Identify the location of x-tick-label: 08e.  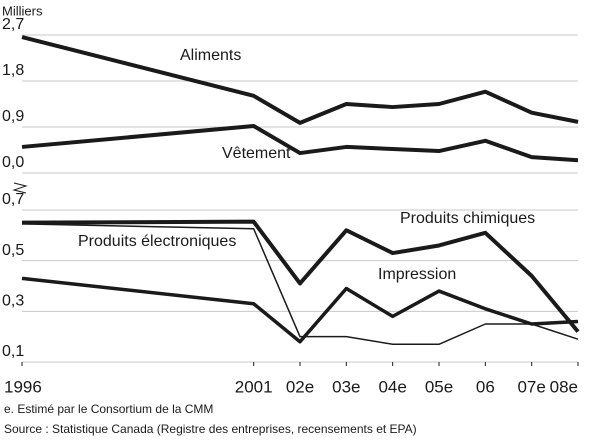
(564, 386).